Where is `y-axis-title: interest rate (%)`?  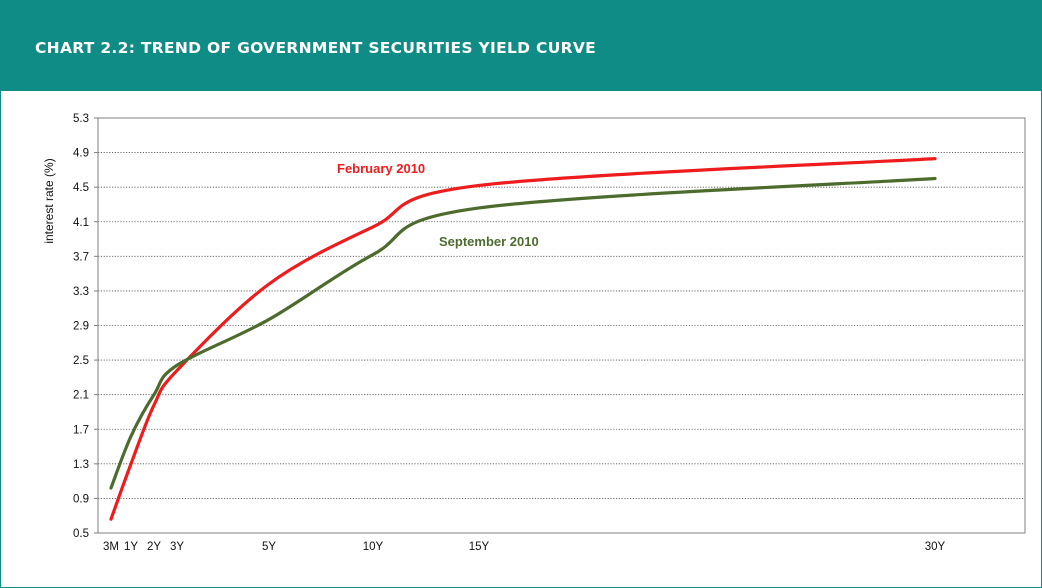 y-axis-title: interest rate (%) is located at coordinates (49, 200).